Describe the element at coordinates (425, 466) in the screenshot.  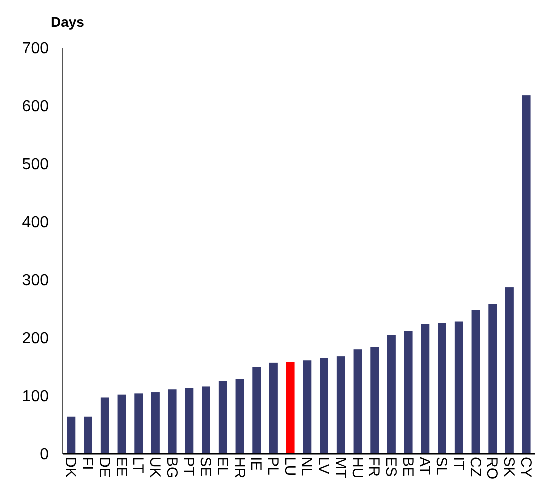
I see `x-tick-label: AT` at that location.